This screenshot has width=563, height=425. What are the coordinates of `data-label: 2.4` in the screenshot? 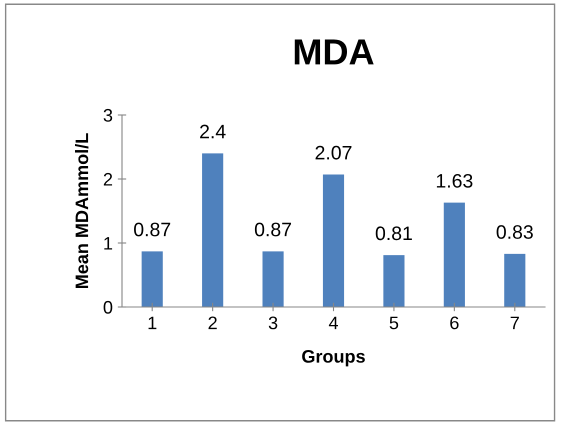 It's located at (213, 131).